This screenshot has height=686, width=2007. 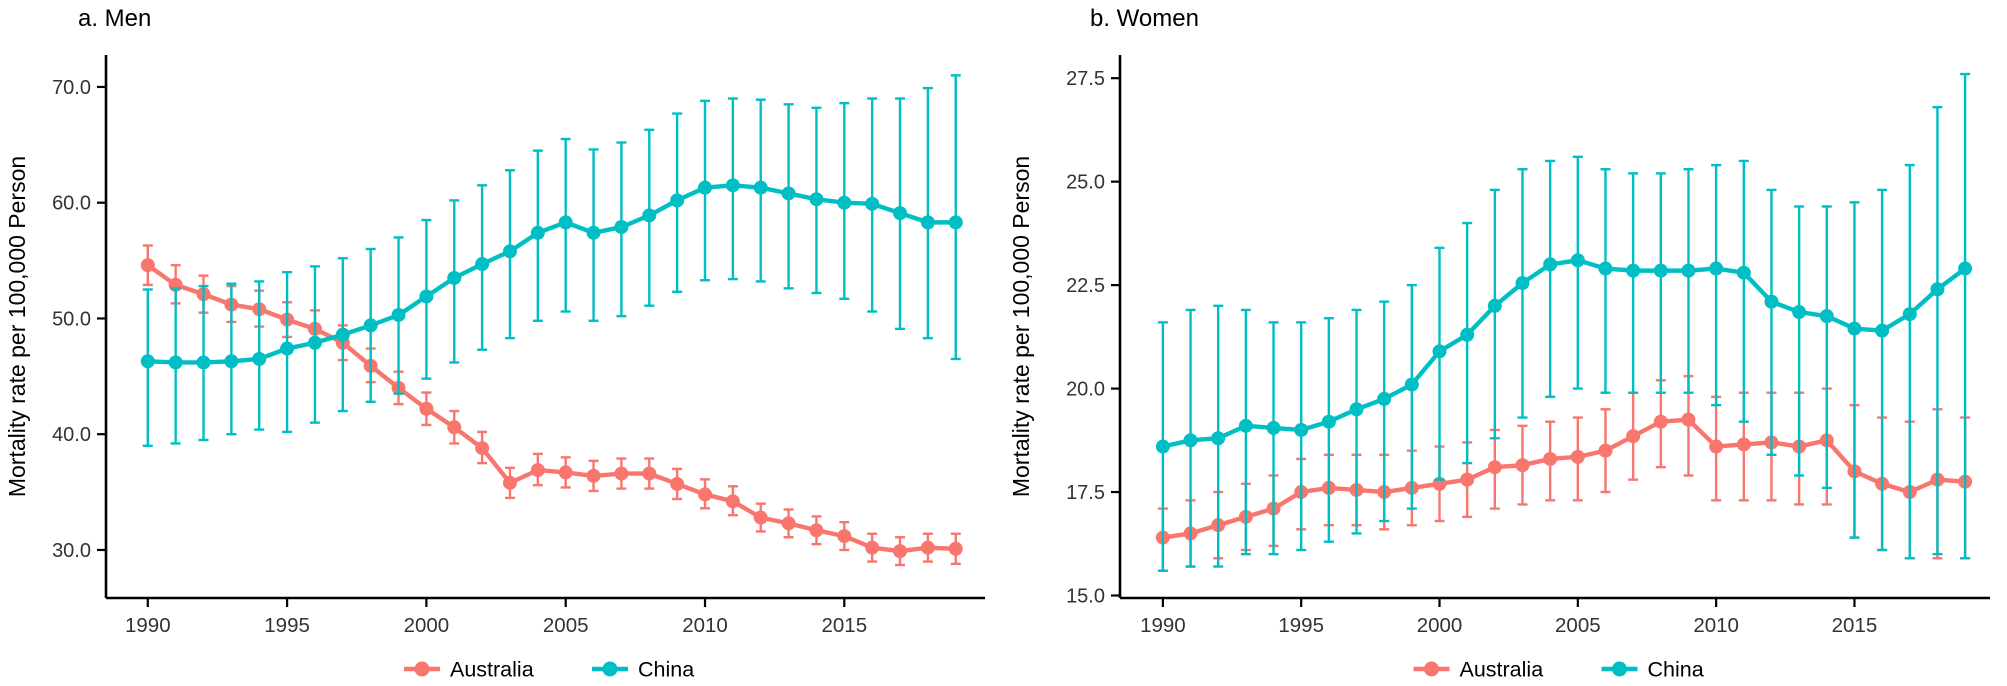 I want to click on legend-marker-australia, so click(x=1431, y=669).